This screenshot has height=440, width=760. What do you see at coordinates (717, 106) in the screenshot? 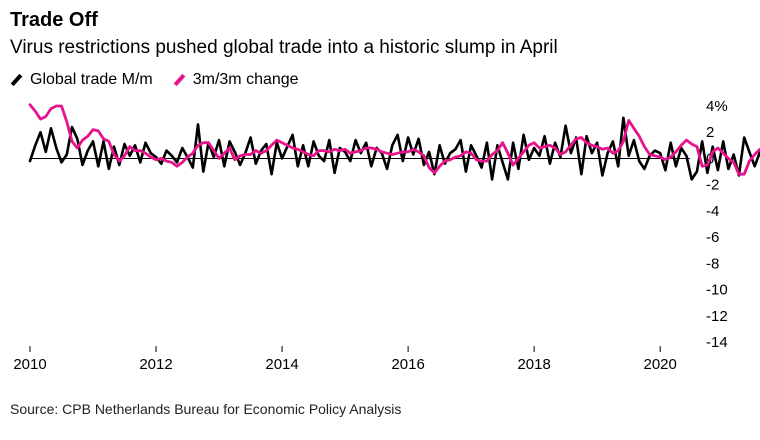
I see `y-tick-label-4: 4%` at bounding box center [717, 106].